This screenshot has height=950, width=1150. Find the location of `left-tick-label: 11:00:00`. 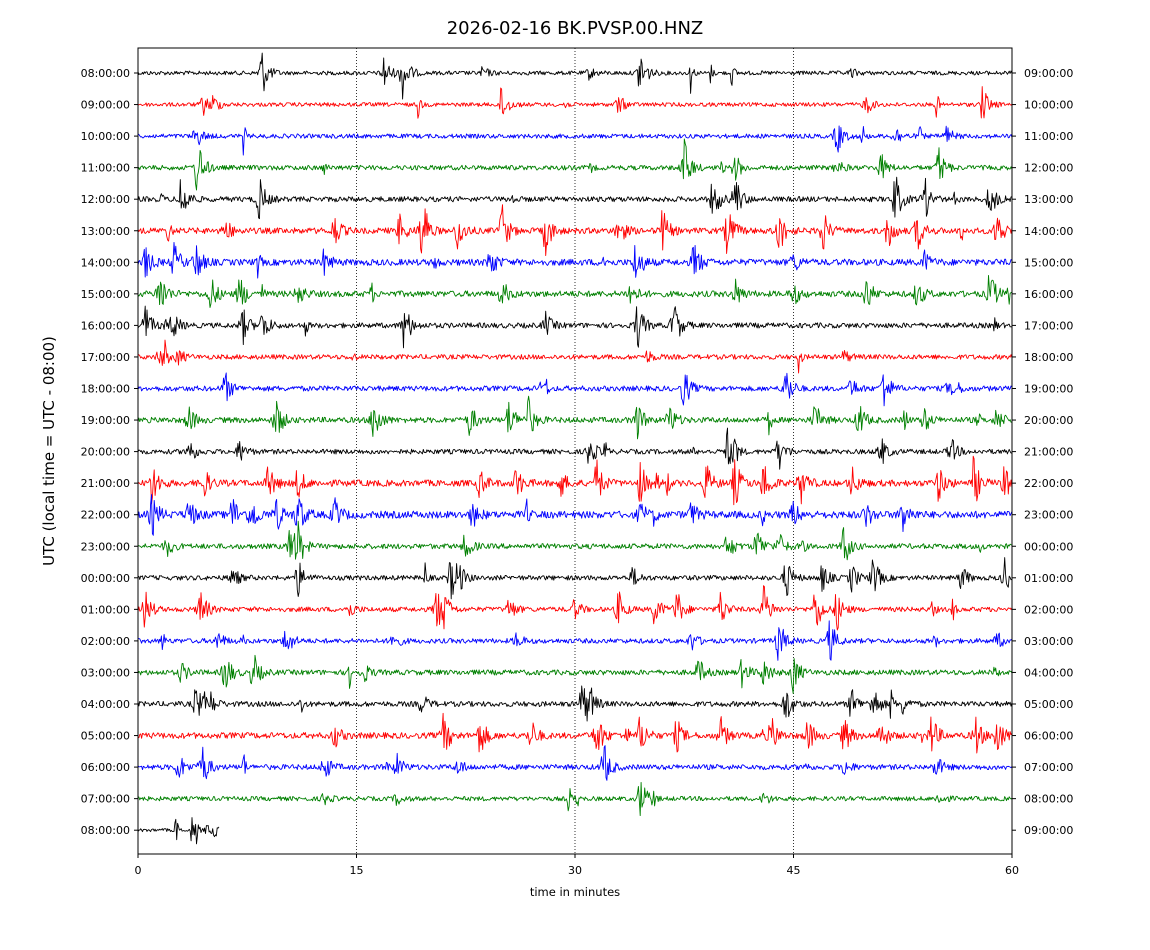

left-tick-label: 11:00:00 is located at coordinates (105, 168).